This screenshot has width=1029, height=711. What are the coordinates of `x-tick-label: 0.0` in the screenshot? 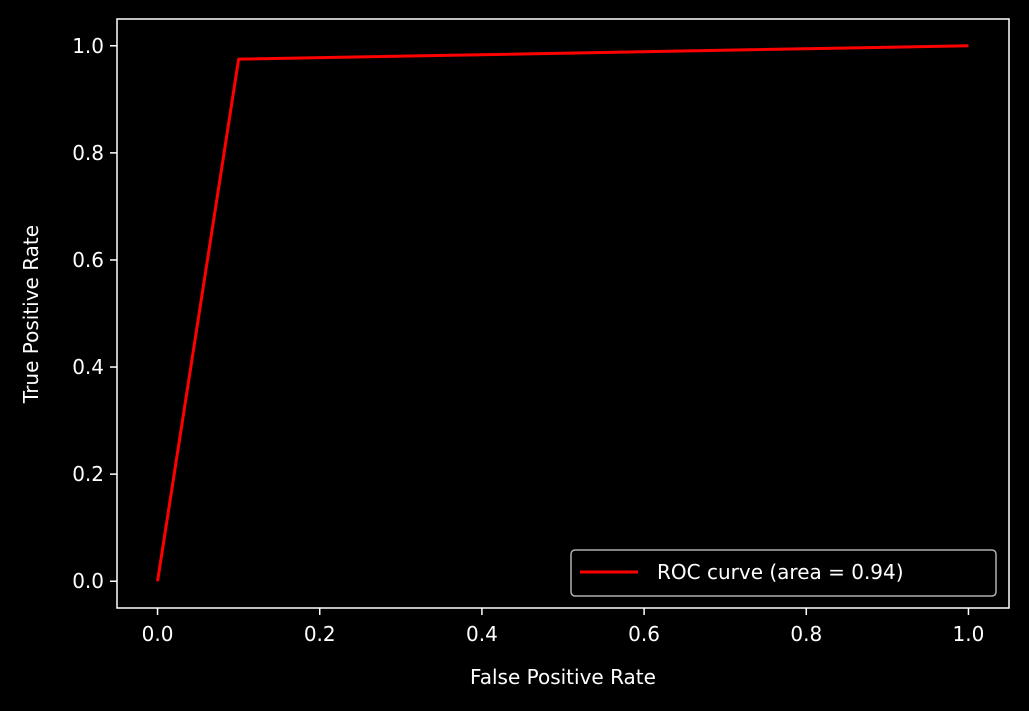 It's located at (158, 634).